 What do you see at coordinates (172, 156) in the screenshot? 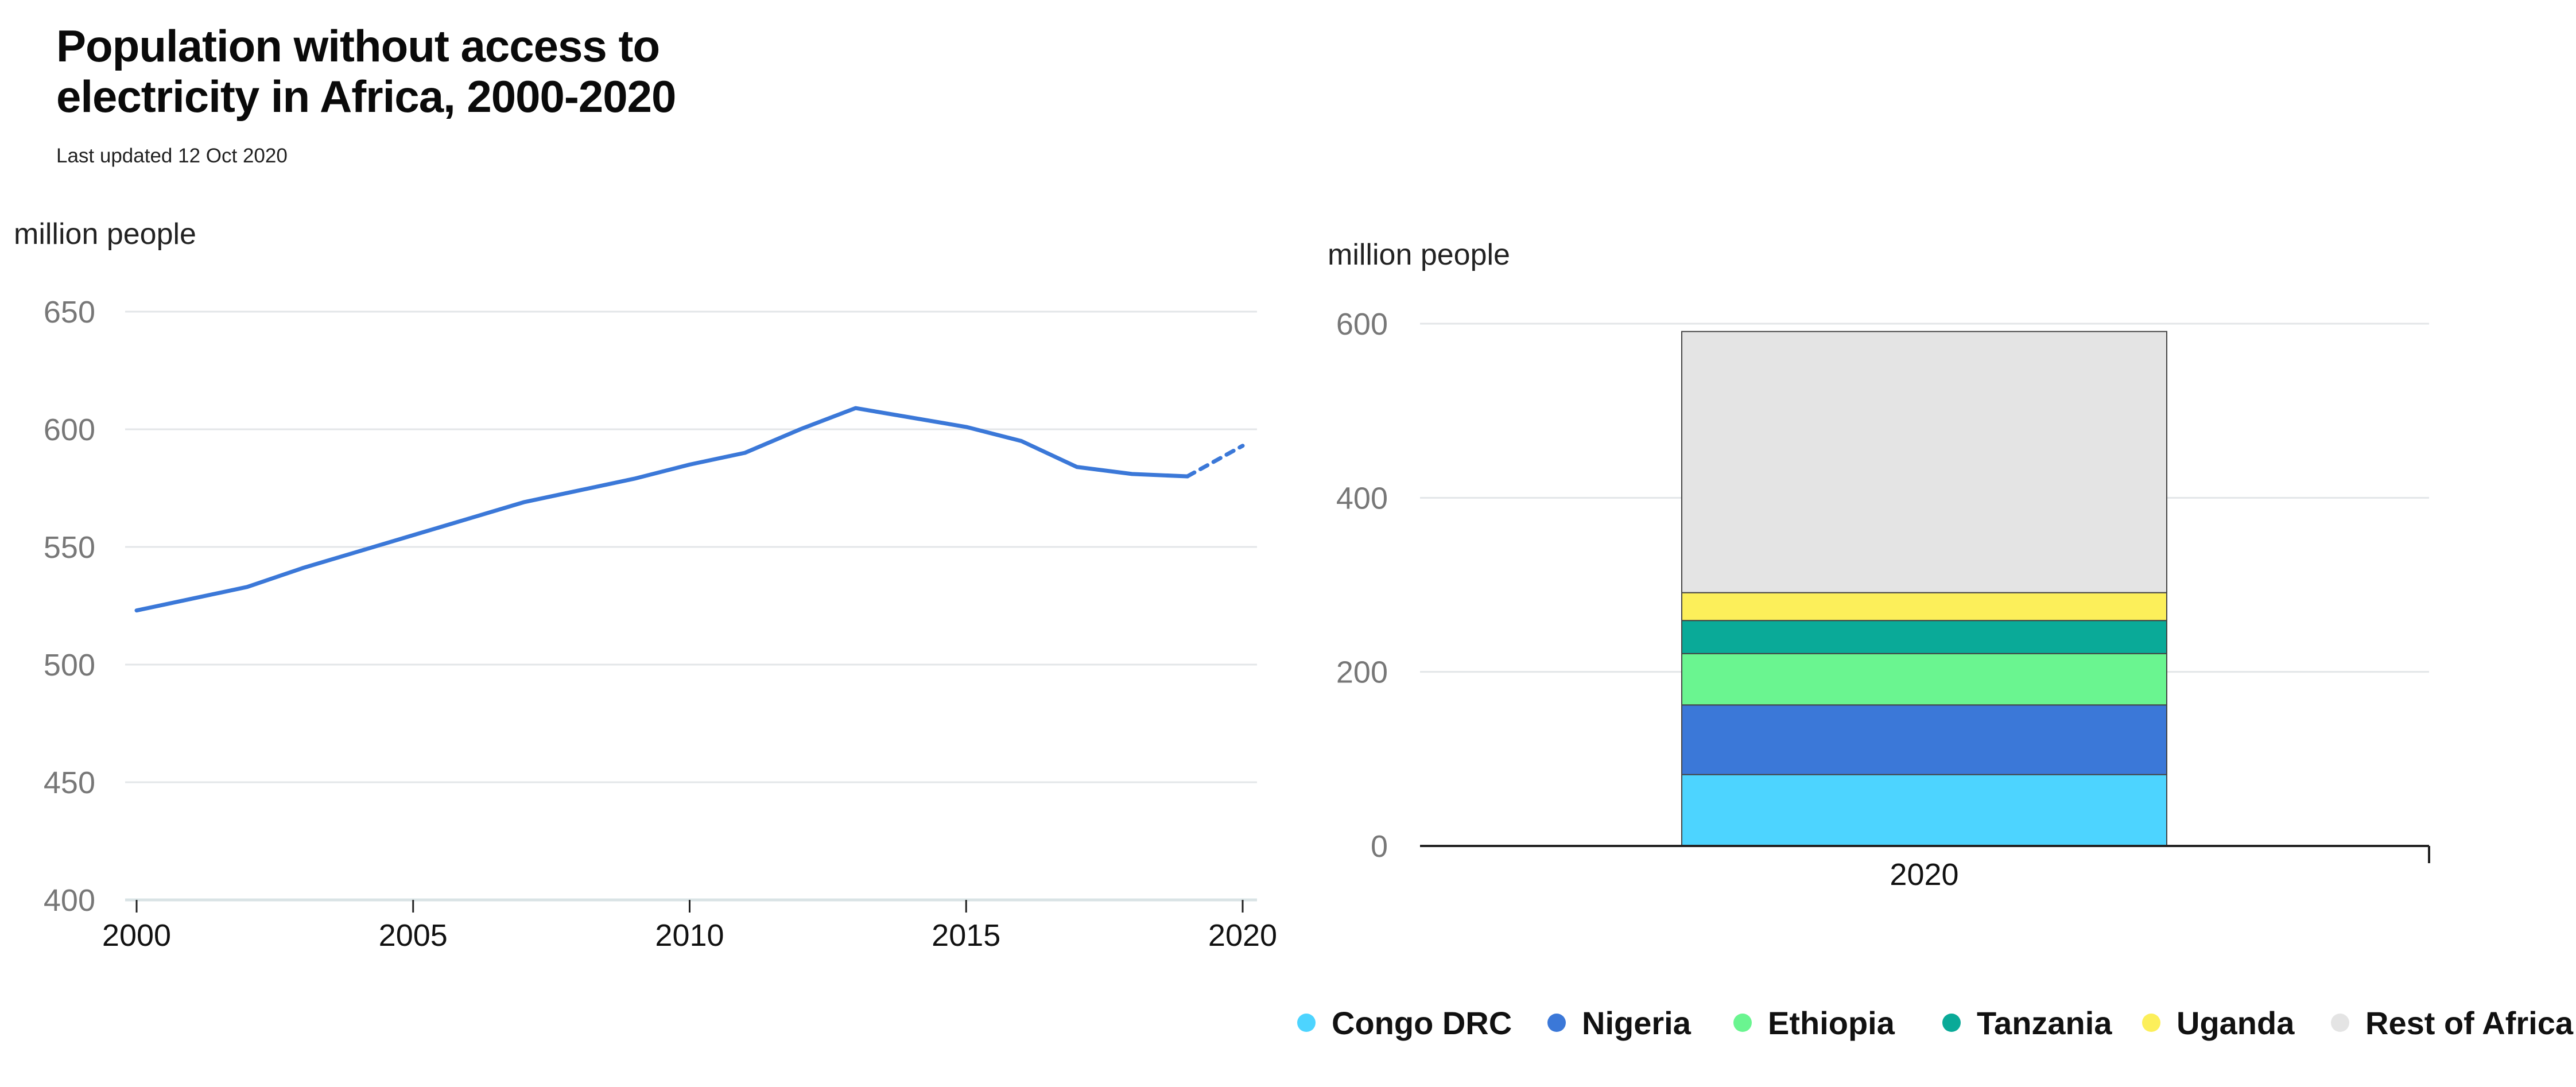
I see `last-updated-note: Last updated 12 Oct 2020` at bounding box center [172, 156].